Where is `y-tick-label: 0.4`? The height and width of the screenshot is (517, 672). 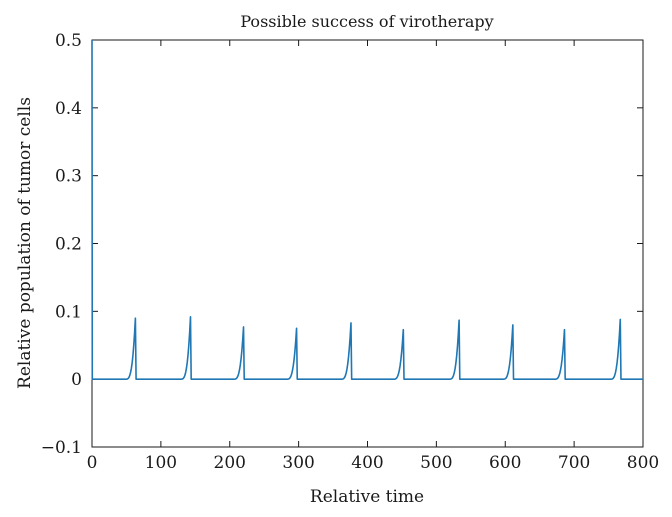
y-tick-label: 0.4 is located at coordinates (68, 109).